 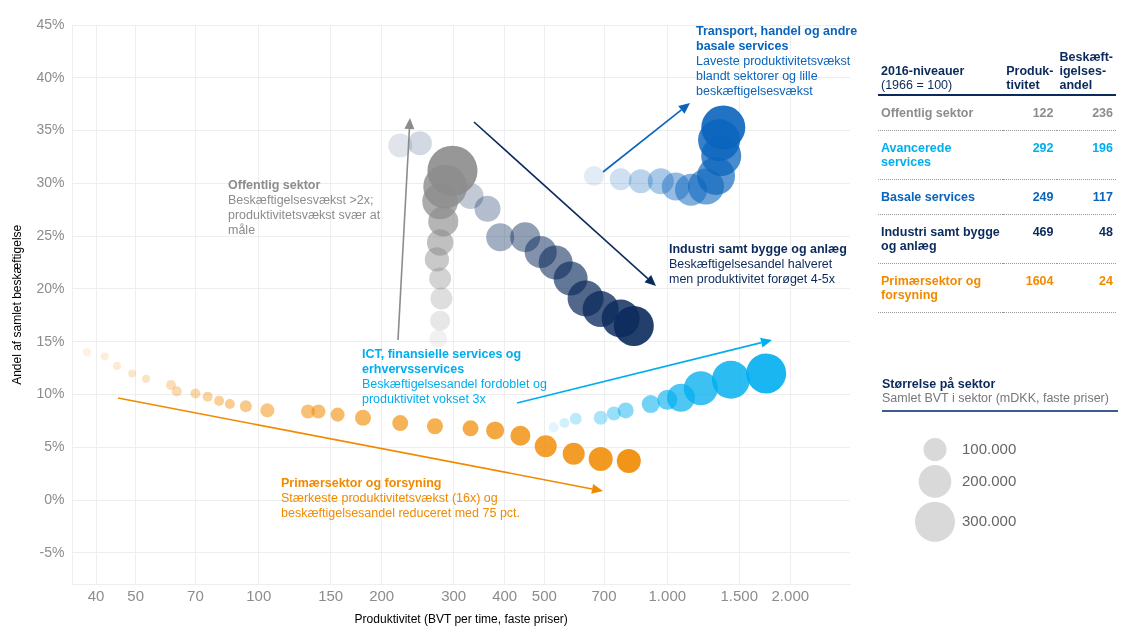 What do you see at coordinates (50, 393) in the screenshot?
I see `y-tick-label: 10%` at bounding box center [50, 393].